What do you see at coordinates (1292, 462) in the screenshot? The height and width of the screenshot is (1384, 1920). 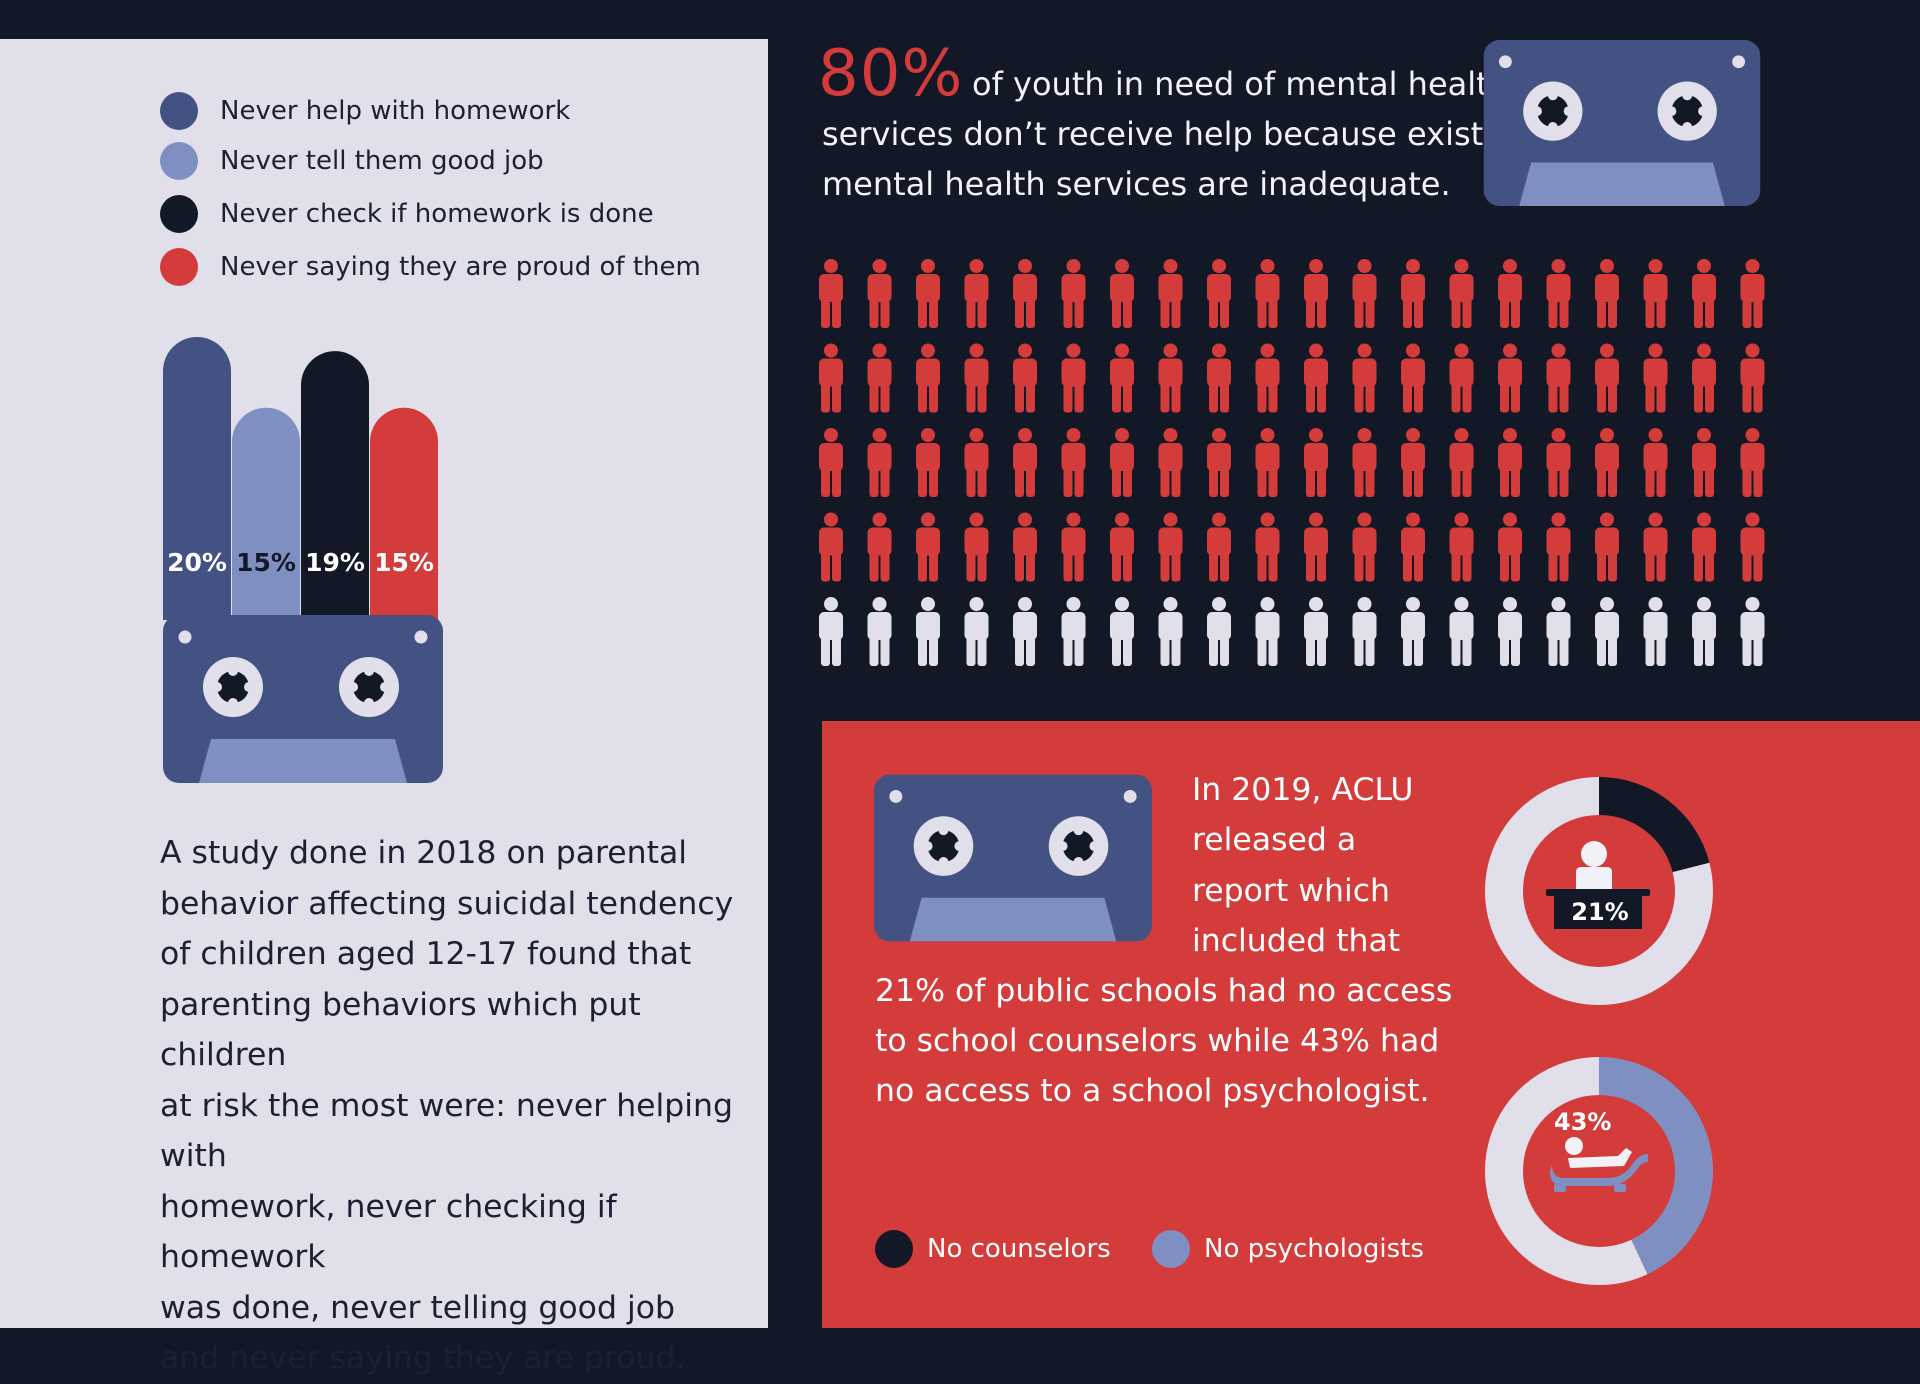 I see `people-pictogram` at bounding box center [1292, 462].